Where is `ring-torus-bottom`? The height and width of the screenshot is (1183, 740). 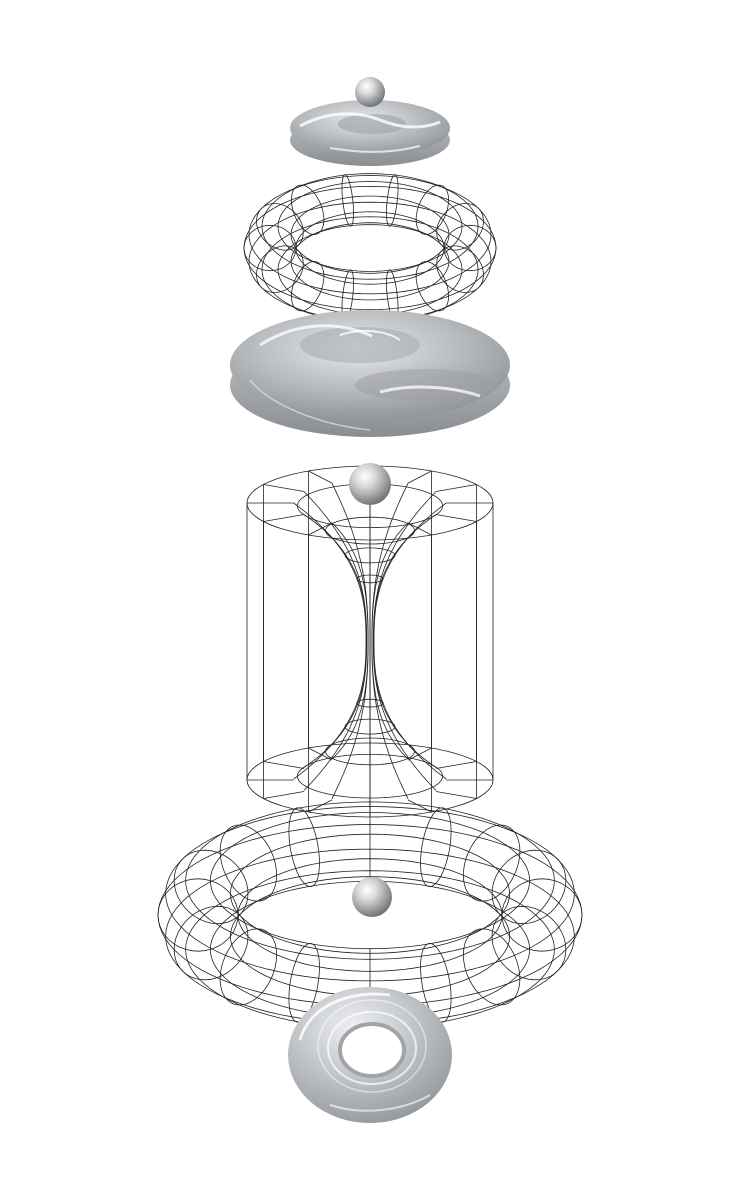
ring-torus-bottom is located at coordinates (370, 1055).